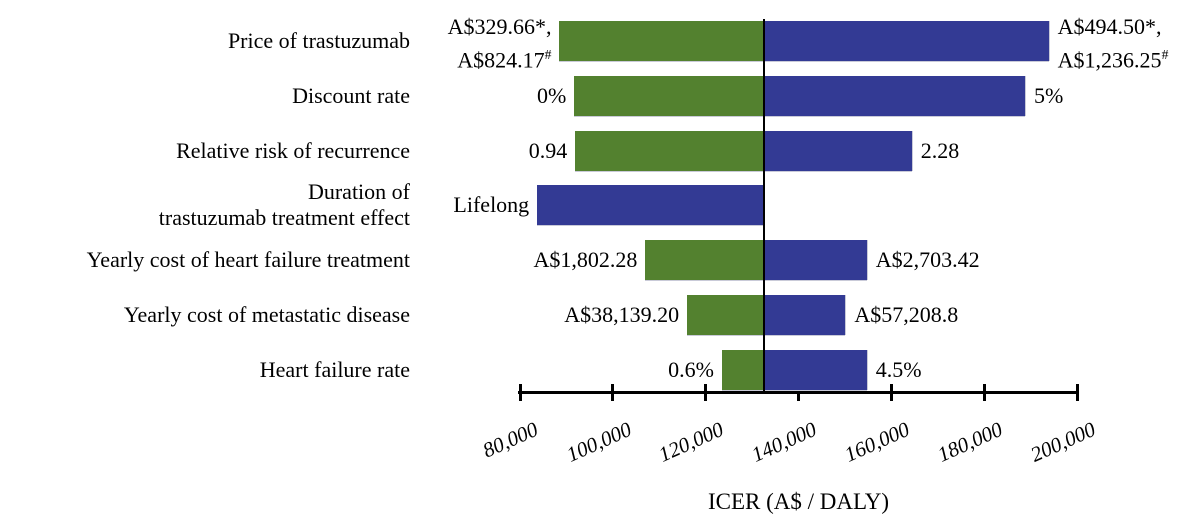  What do you see at coordinates (969, 442) in the screenshot?
I see `x-tick-label: 180,000` at bounding box center [969, 442].